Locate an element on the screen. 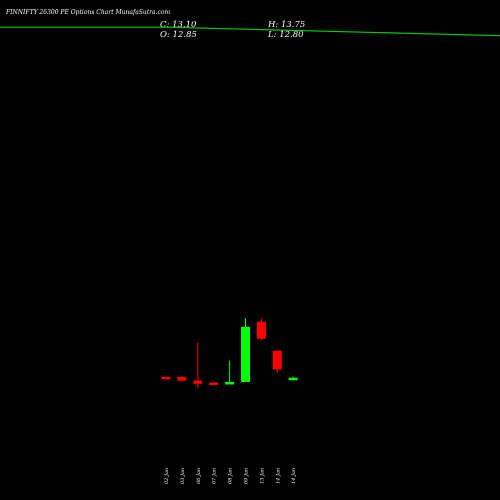  close-readout: C: 13.10 is located at coordinates (178, 25).